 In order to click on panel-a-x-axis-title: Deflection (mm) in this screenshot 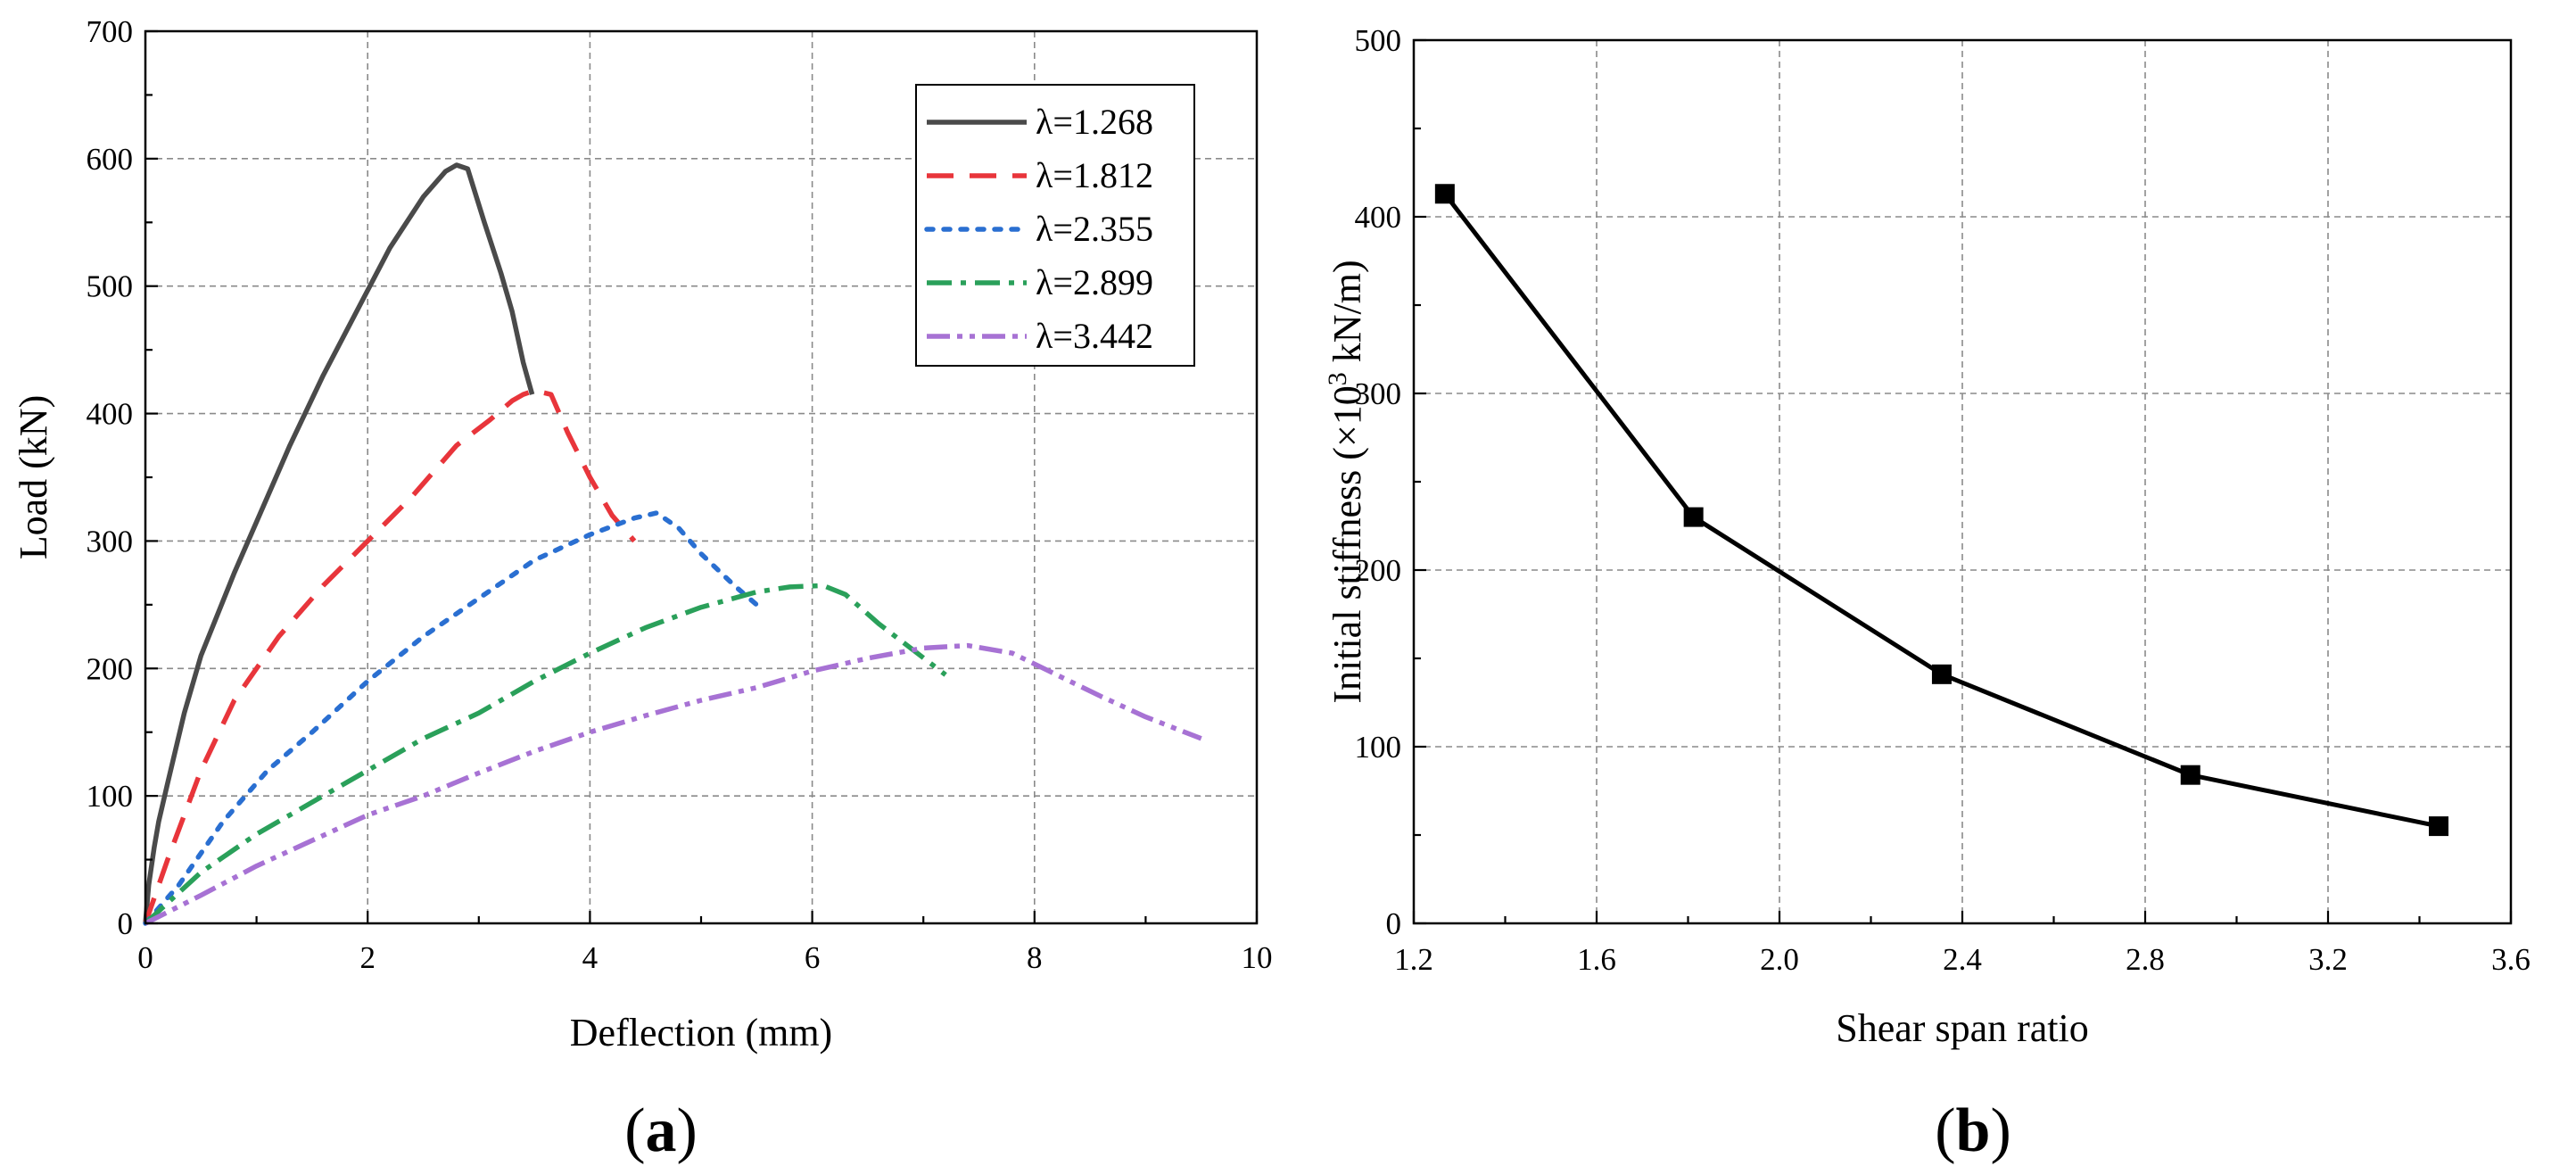, I will do `click(701, 1032)`.